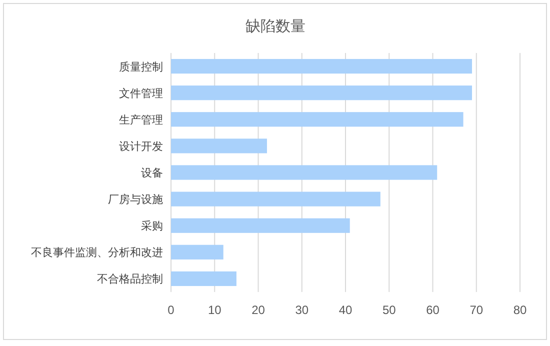 This screenshot has width=550, height=346. Describe the element at coordinates (259, 310) in the screenshot. I see `x-tick-label: 20` at that location.